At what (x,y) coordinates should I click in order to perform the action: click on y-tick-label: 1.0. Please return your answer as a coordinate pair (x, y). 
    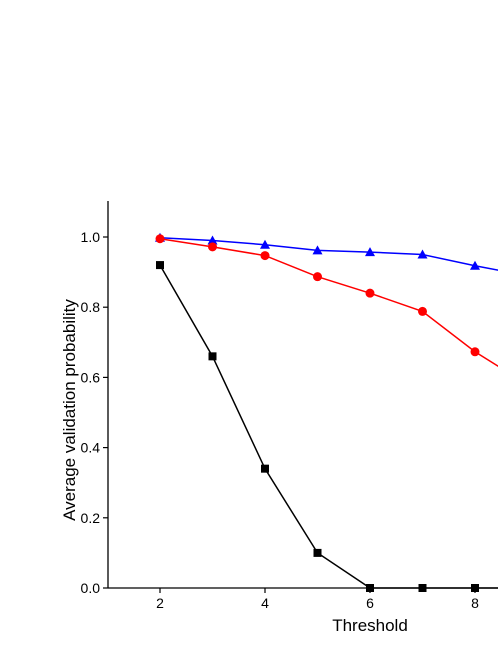
    Looking at the image, I should click on (91, 237).